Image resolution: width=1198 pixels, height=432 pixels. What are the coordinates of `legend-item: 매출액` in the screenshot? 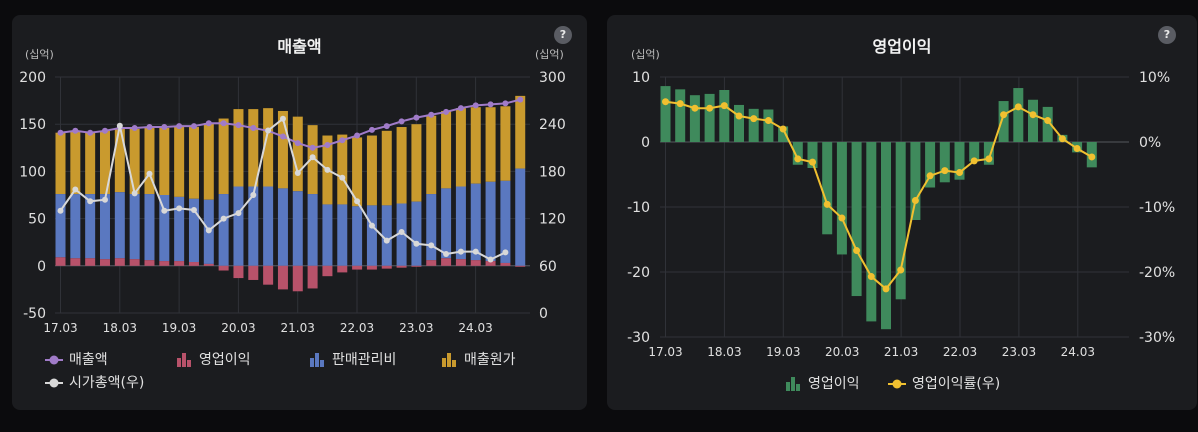 It's located at (76, 359).